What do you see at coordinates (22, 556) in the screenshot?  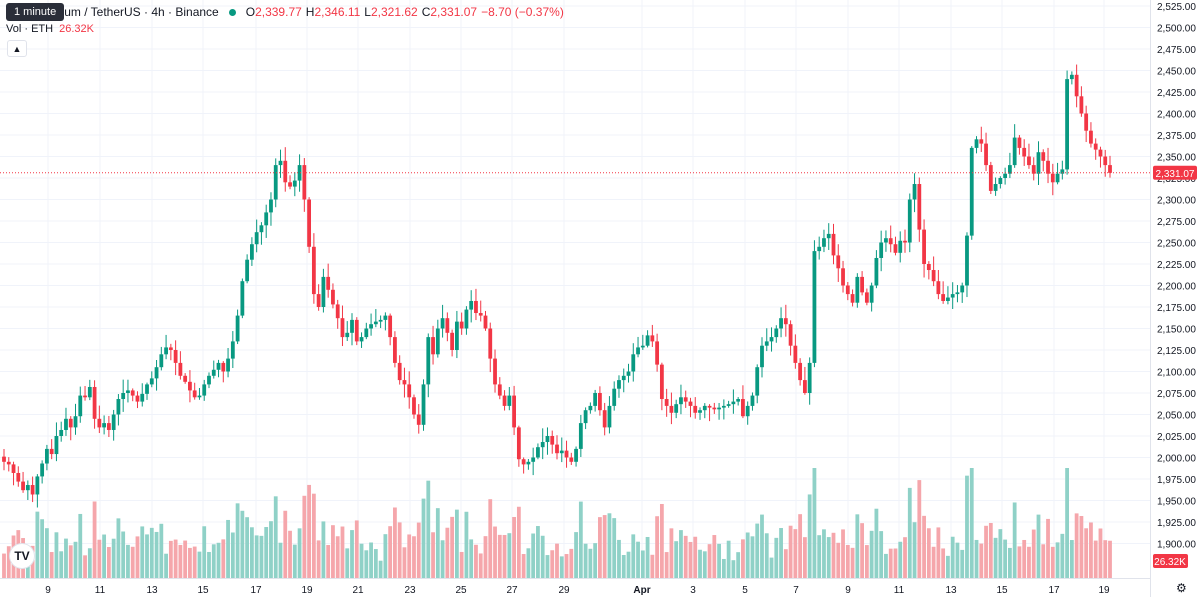 I see `tradingview-logo-icon: TV` at bounding box center [22, 556].